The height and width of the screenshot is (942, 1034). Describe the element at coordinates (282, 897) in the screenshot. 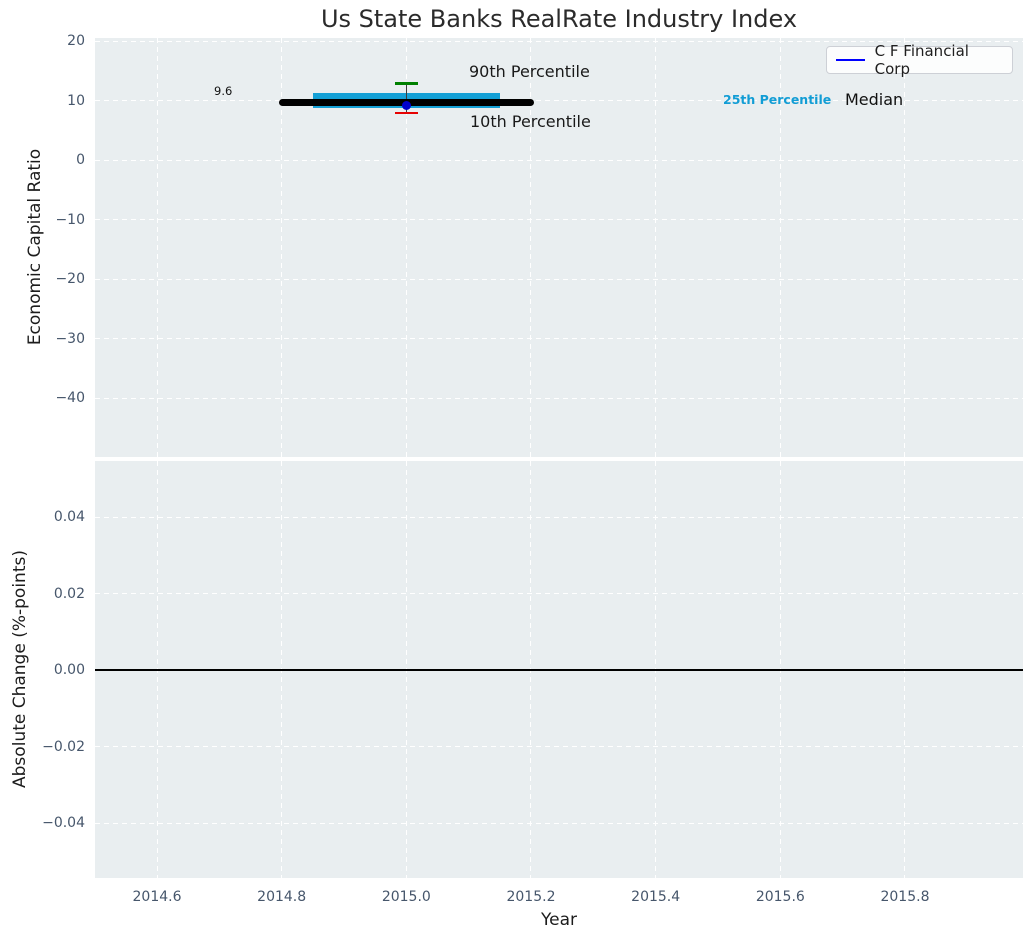

I see `x-tick-label: 2014.8` at that location.